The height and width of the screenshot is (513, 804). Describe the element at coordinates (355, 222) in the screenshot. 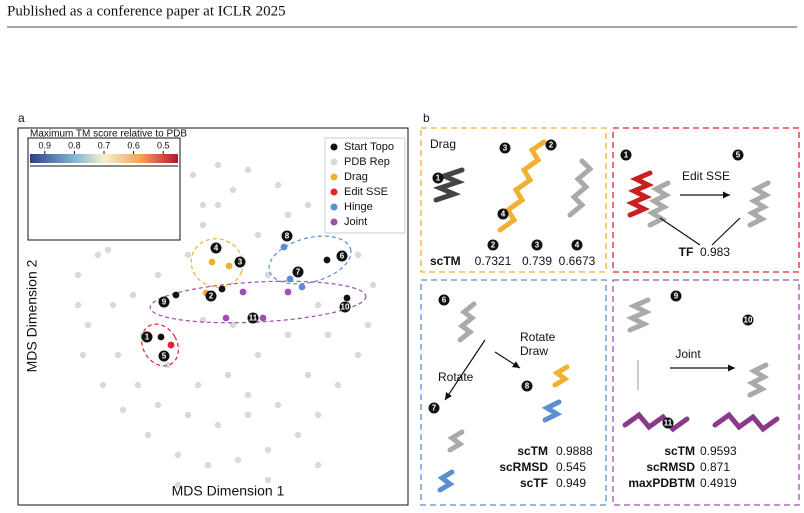

I see `legend-label: Joint` at that location.